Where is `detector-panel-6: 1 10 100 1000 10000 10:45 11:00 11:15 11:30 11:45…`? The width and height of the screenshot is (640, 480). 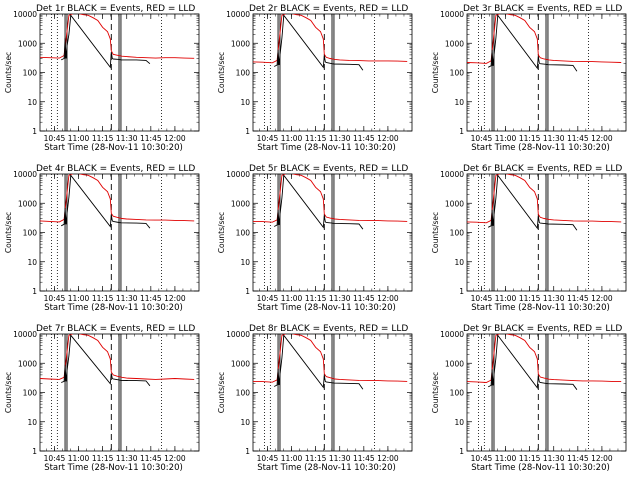 detector-panel-6: 1 10 100 1000 10000 10:45 11:00 11:15 11:30 11:45… is located at coordinates (529, 238).